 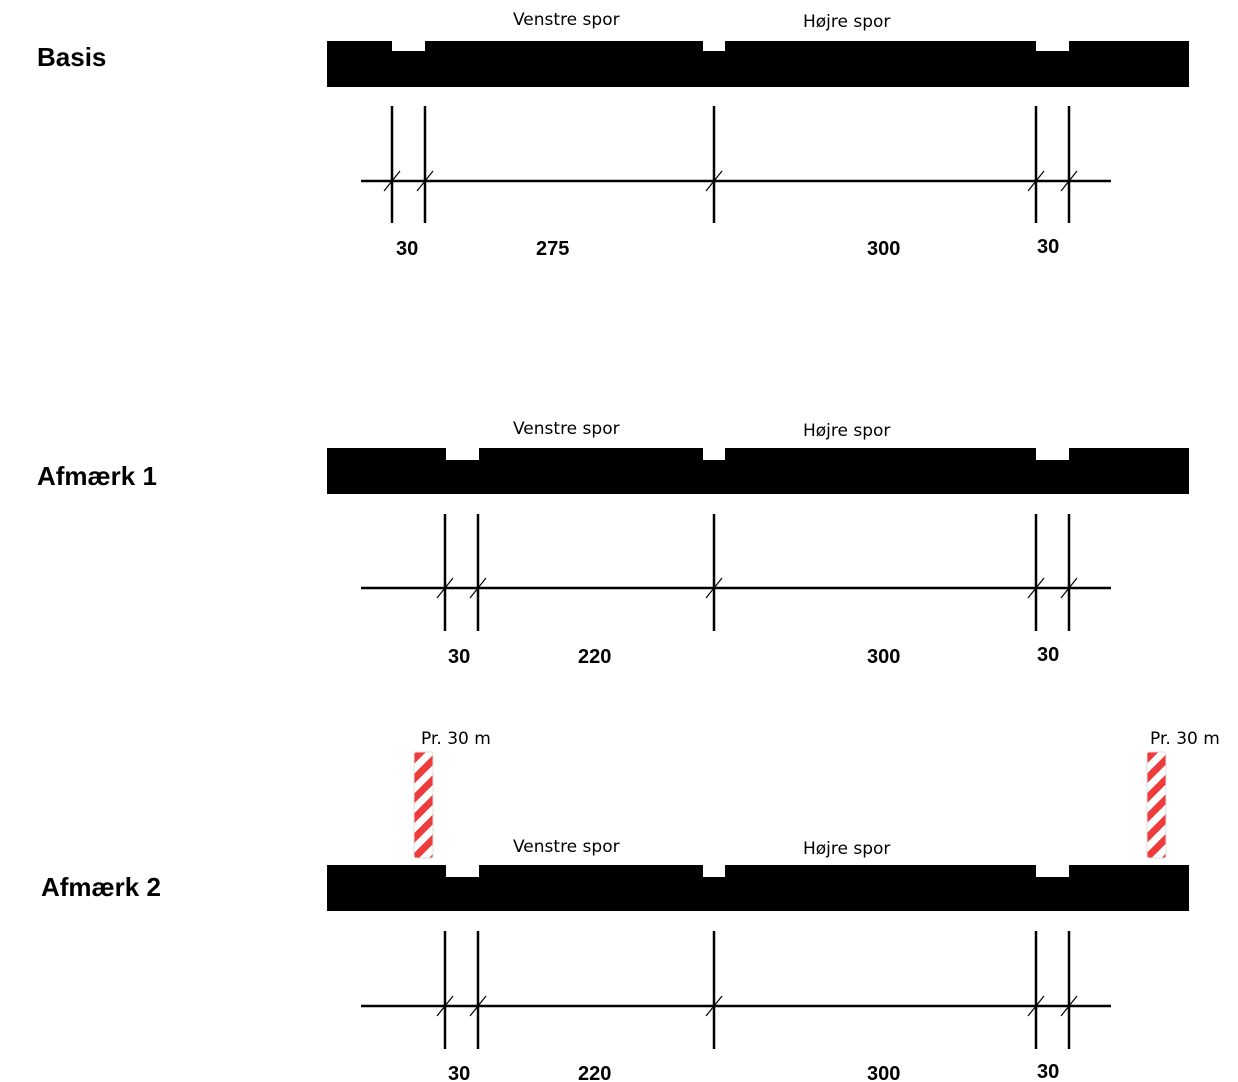 I want to click on hazard-post-left, so click(x=423, y=805).